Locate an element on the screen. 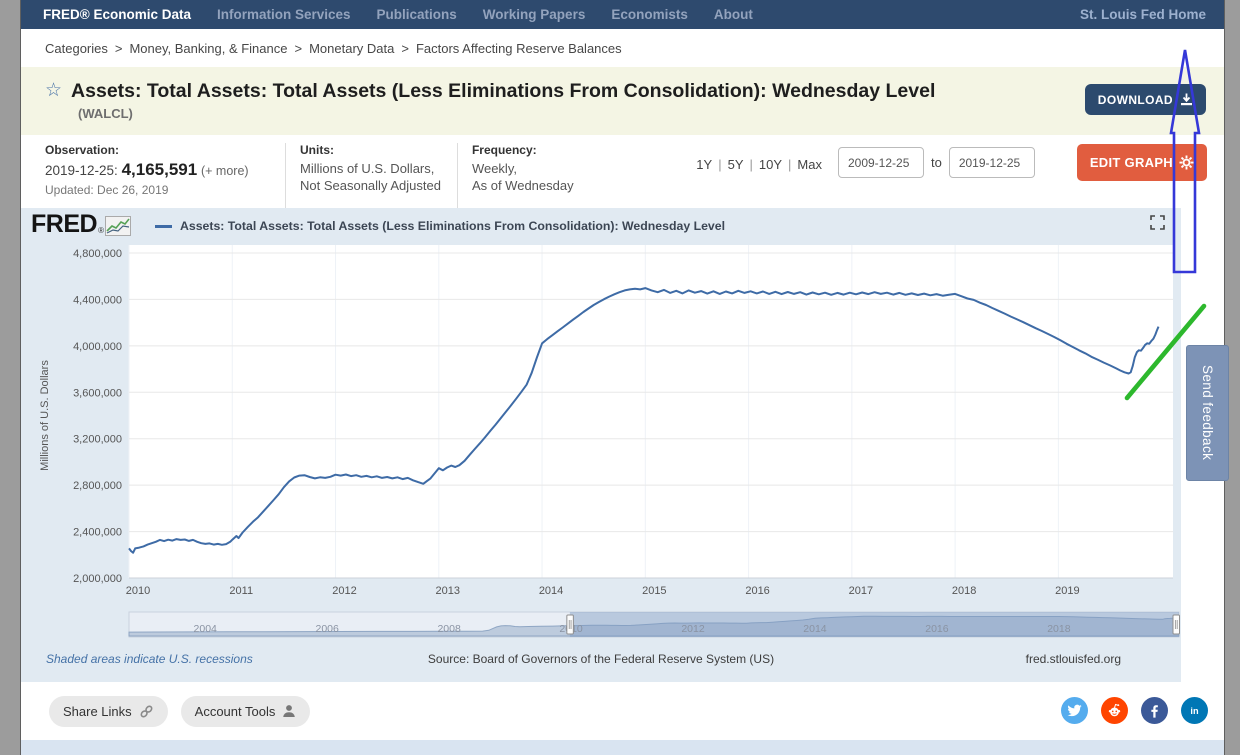 The height and width of the screenshot is (755, 1240). nav-item-about: About is located at coordinates (733, 14).